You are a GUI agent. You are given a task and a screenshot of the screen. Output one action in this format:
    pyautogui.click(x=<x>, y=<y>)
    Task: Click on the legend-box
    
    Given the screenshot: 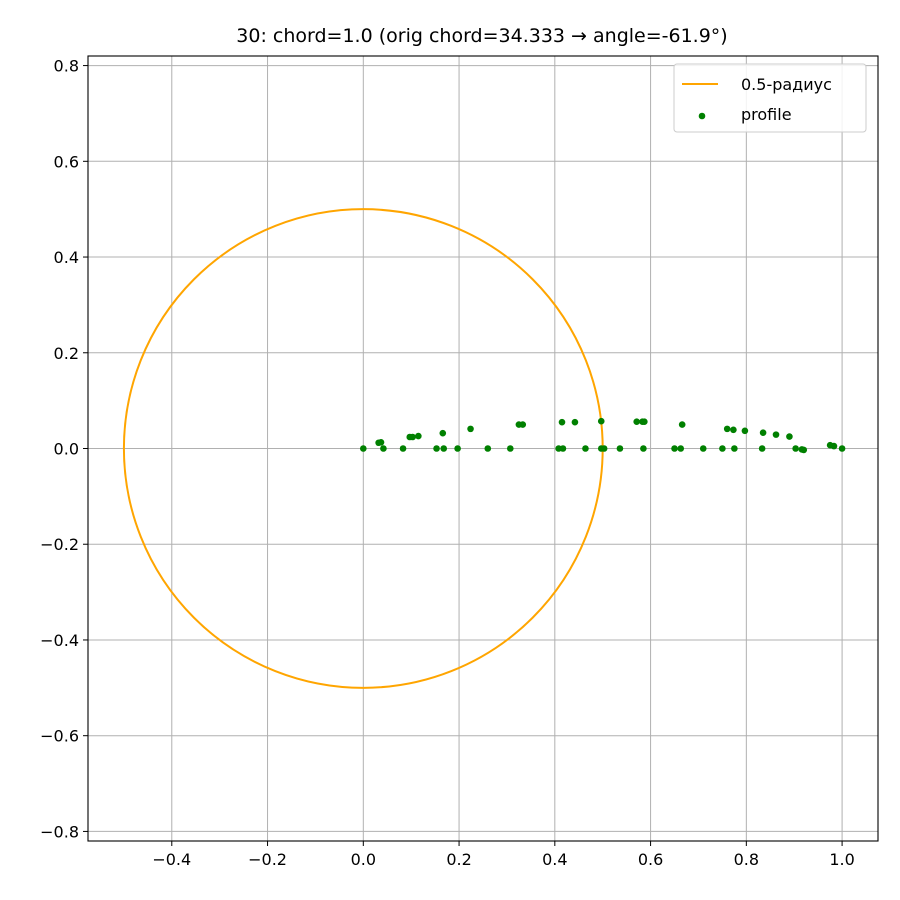 What is the action you would take?
    pyautogui.click(x=770, y=98)
    